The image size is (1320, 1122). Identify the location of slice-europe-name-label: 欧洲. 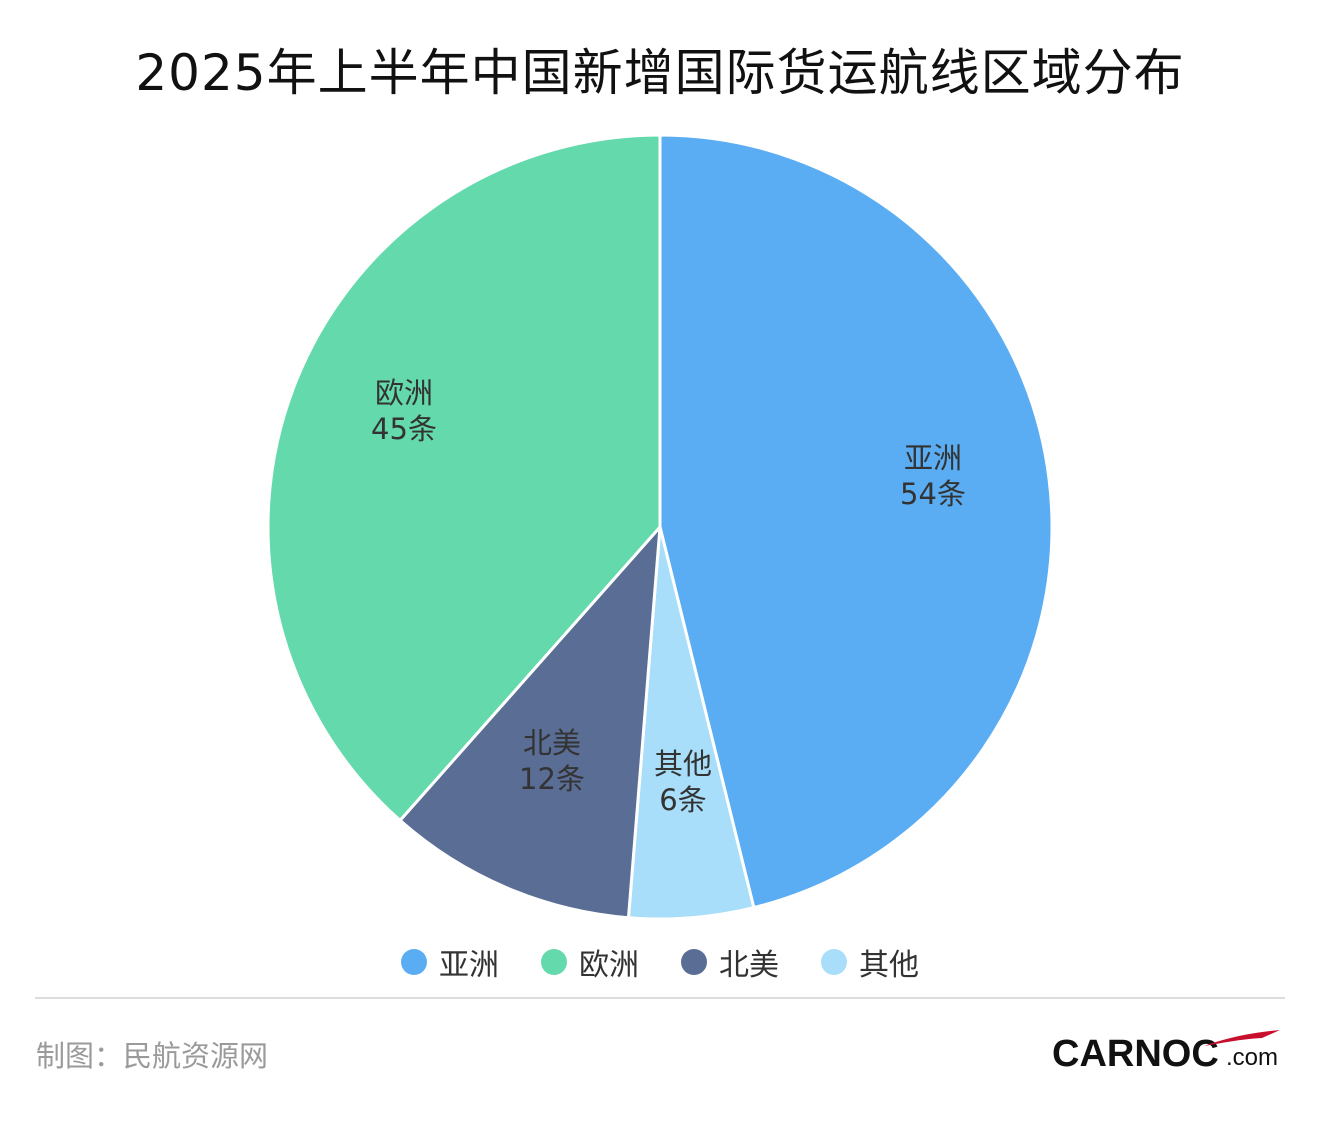
(404, 393).